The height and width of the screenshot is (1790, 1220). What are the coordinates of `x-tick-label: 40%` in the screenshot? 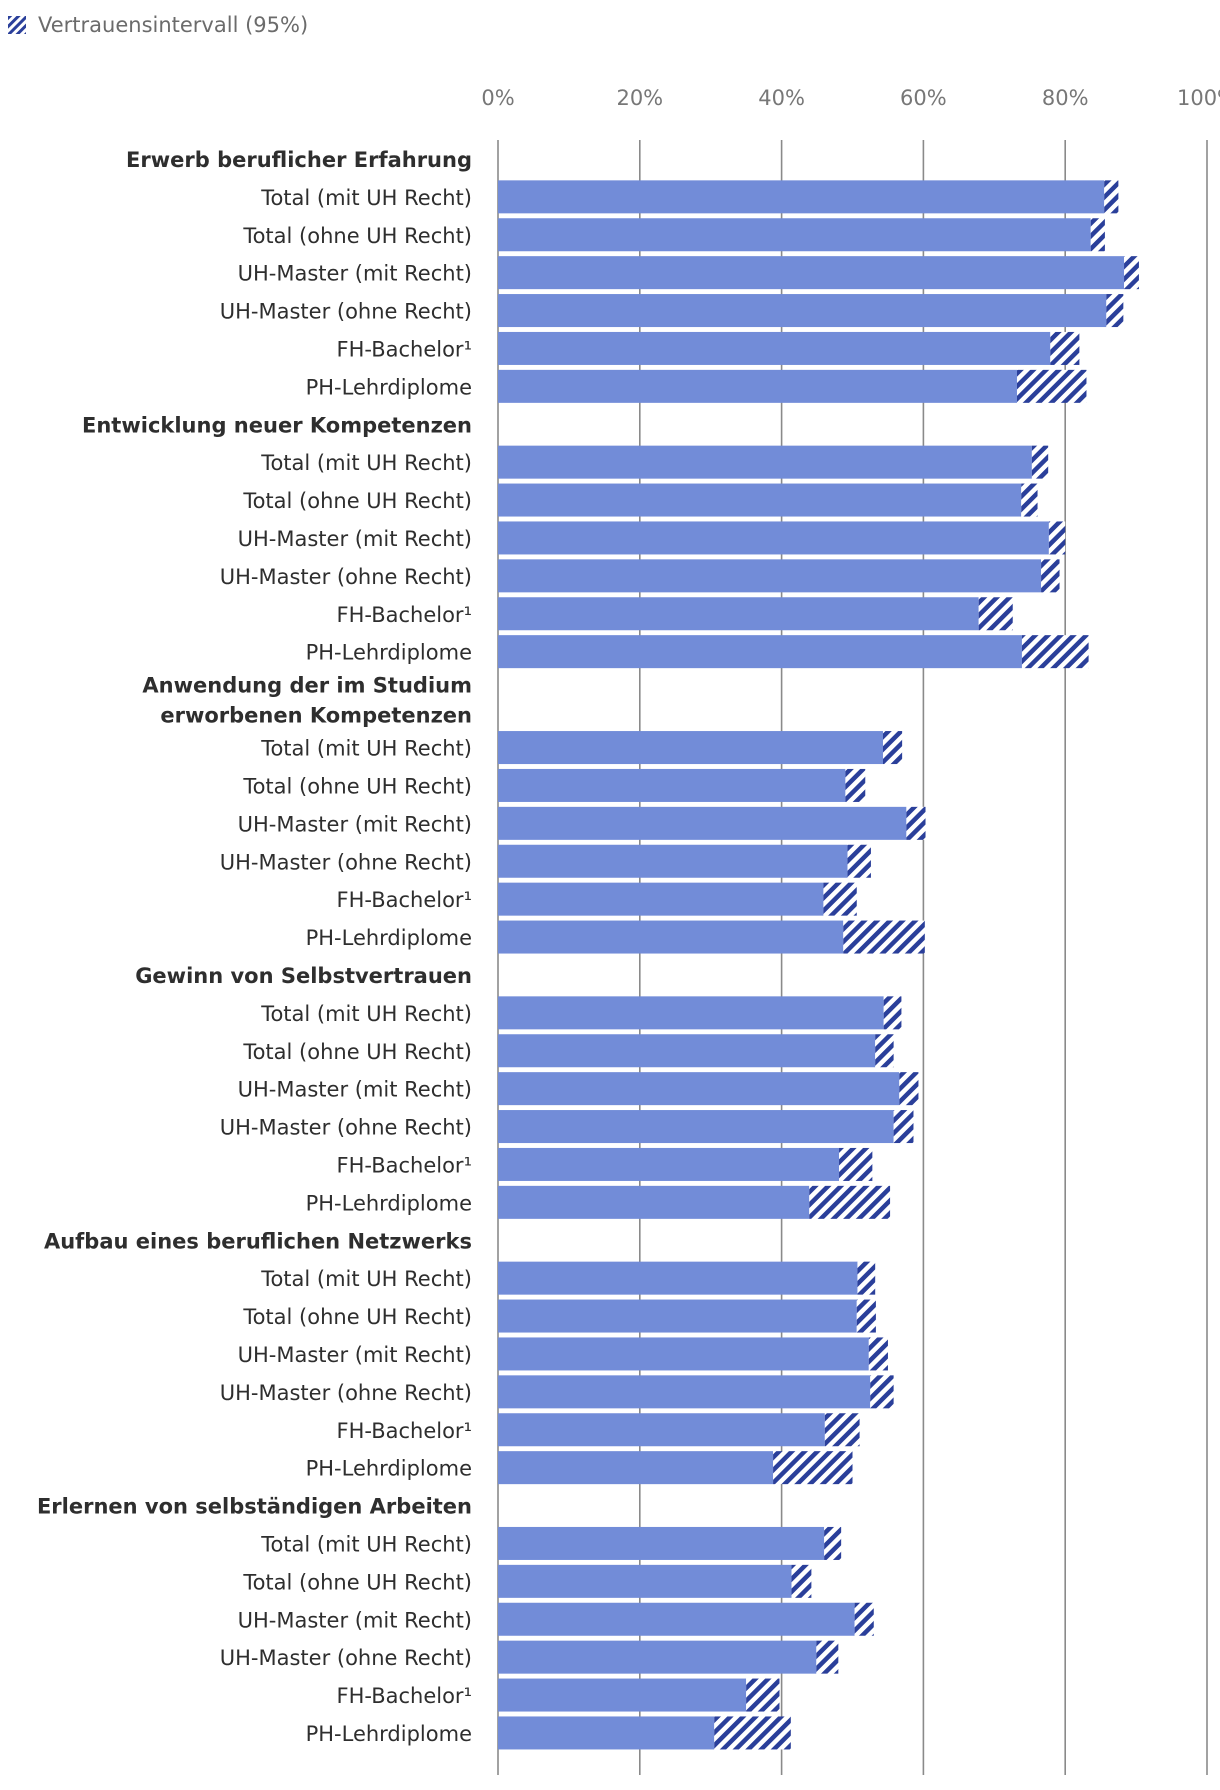 It's located at (781, 98).